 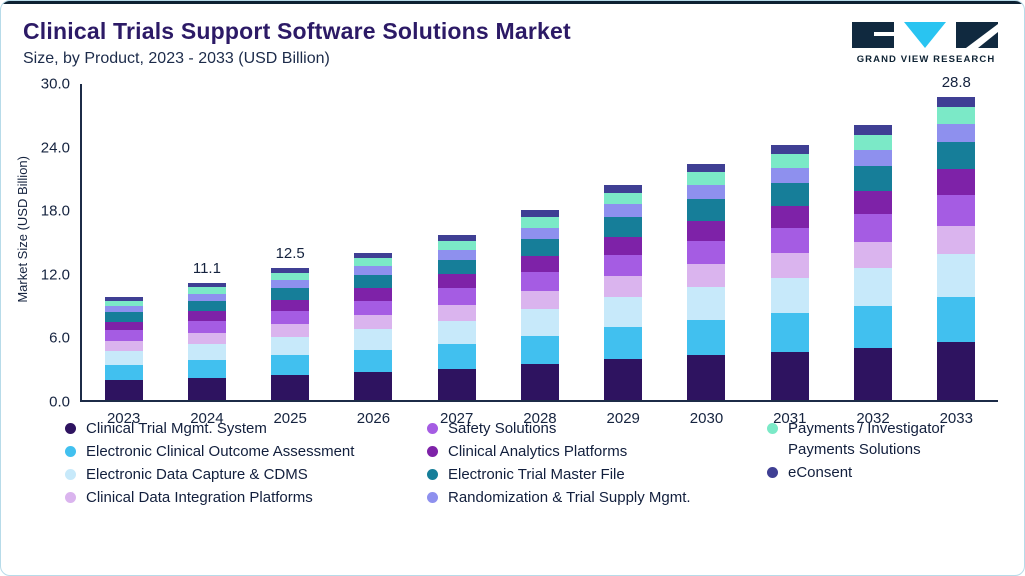 I want to click on y-tick-label: 12.0, so click(x=55, y=275).